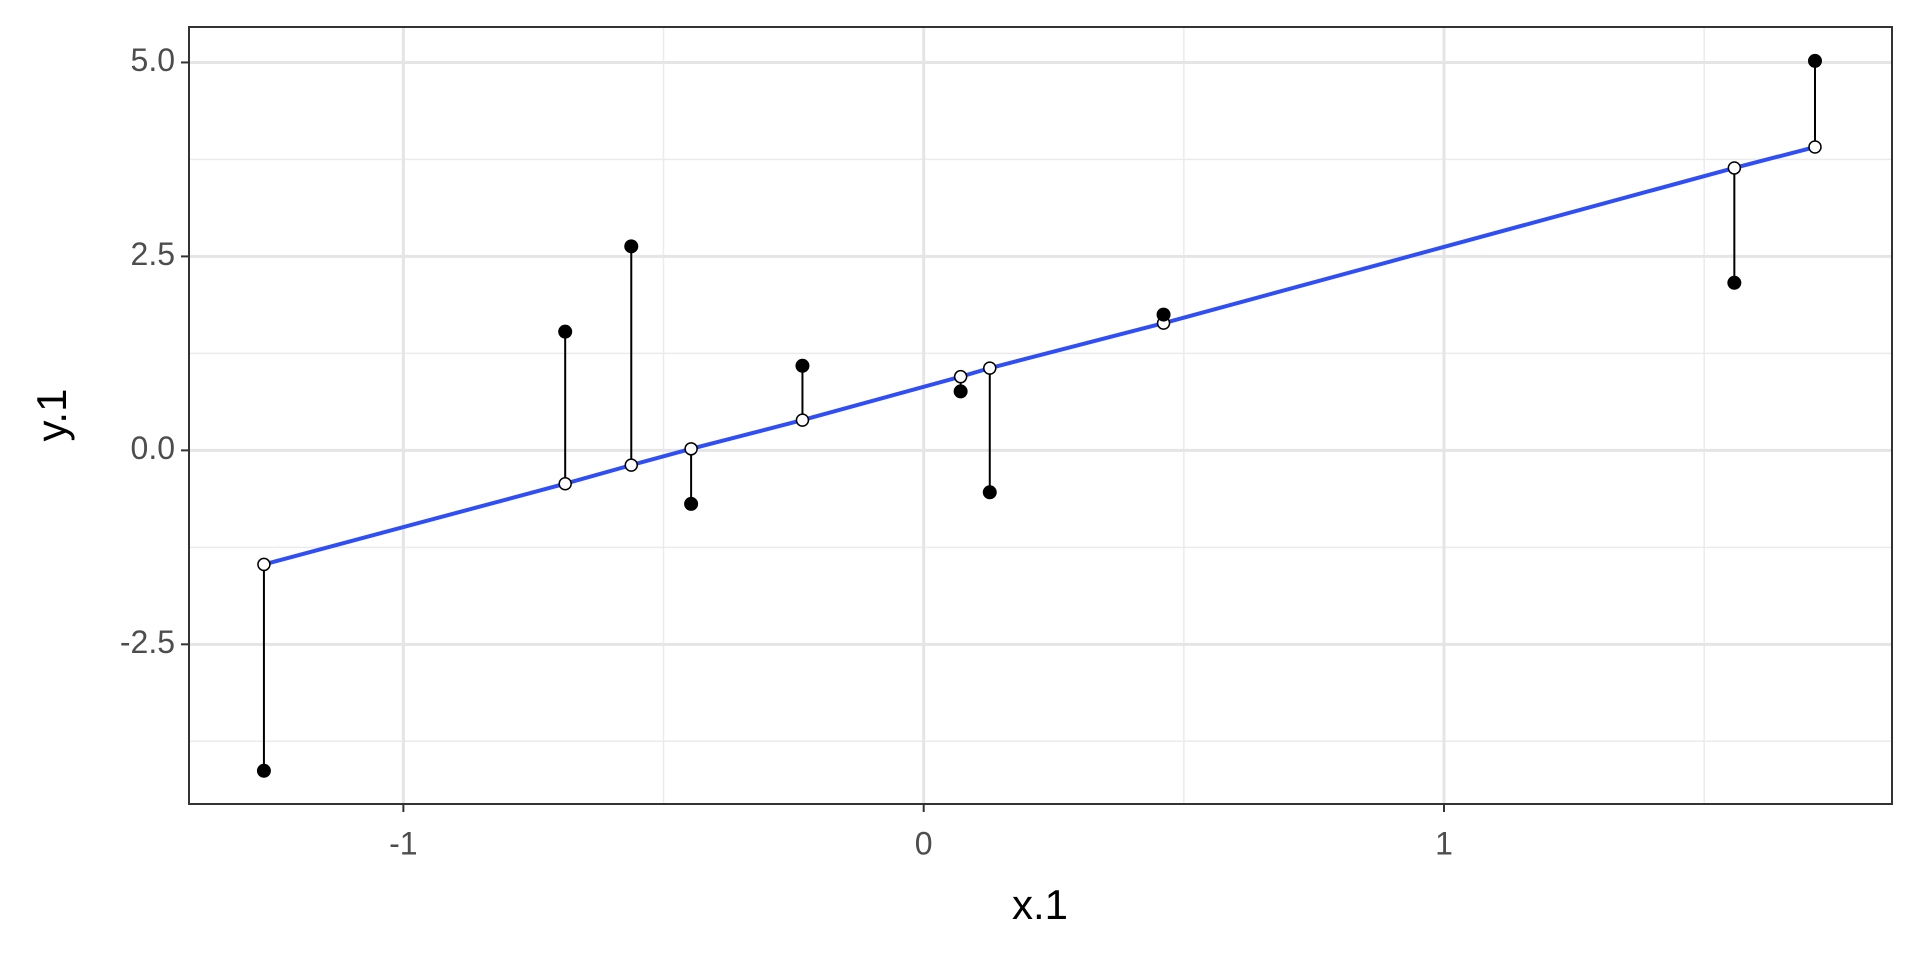  Describe the element at coordinates (153, 60) in the screenshot. I see `y-tick-label: 5.0` at that location.